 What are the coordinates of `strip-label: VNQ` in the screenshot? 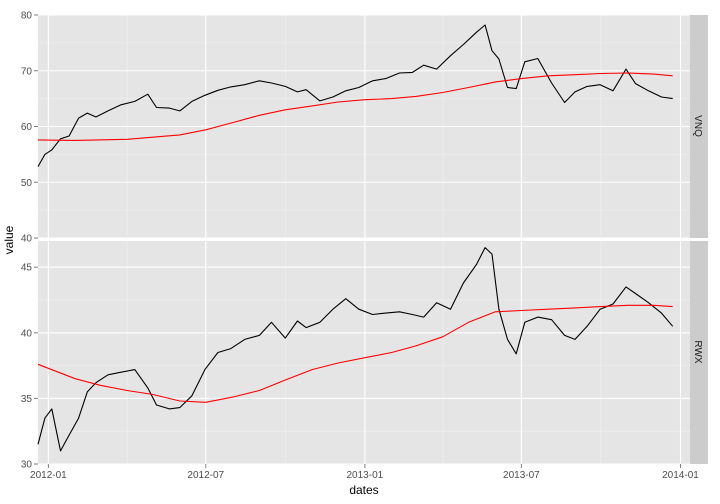 It's located at (697, 126).